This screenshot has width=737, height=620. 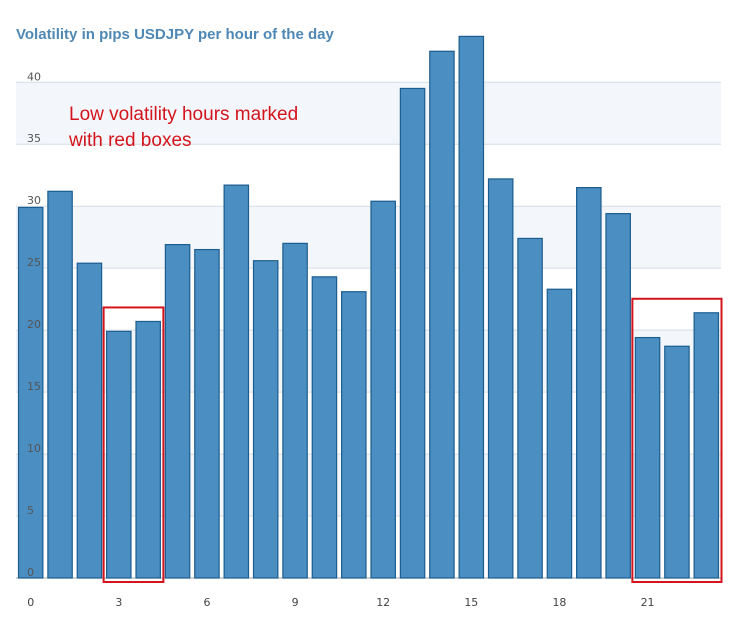 What do you see at coordinates (383, 602) in the screenshot?
I see `x-tick-label: 12` at bounding box center [383, 602].